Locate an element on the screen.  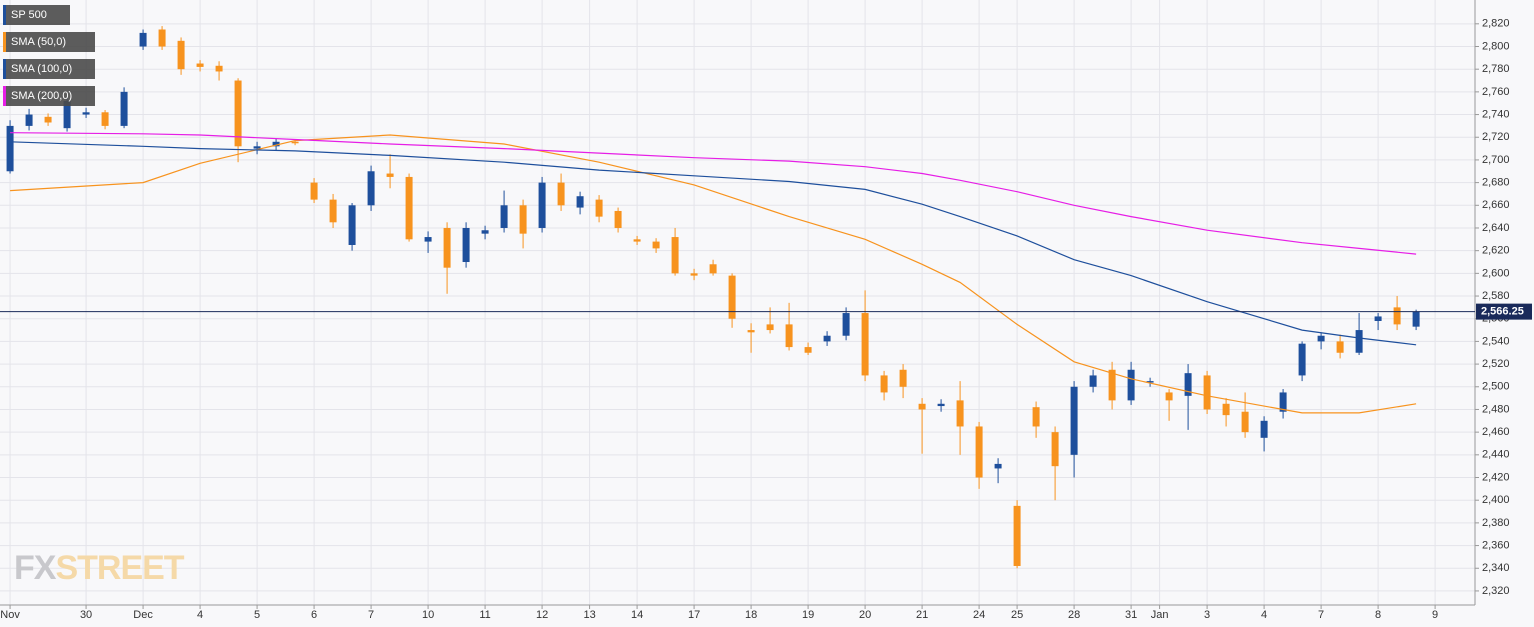
x-tick-label: 14 is located at coordinates (637, 615).